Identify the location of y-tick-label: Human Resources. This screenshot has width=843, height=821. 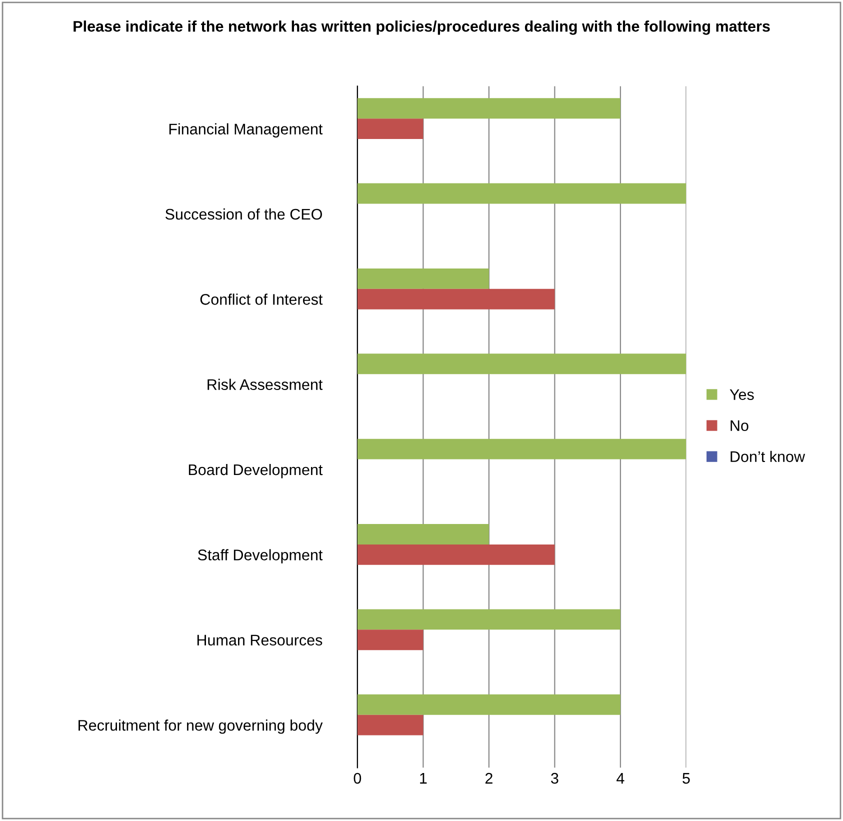
(259, 640).